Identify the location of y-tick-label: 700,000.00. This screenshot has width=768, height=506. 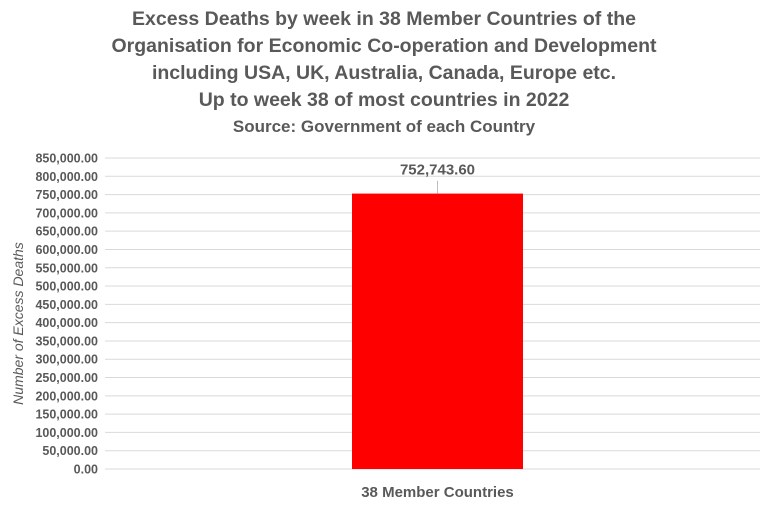
(66, 213).